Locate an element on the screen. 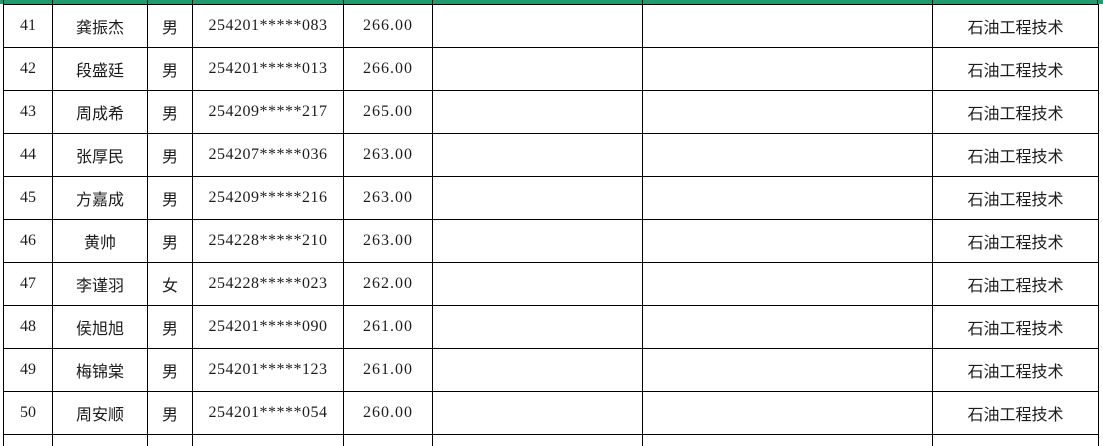 Image resolution: width=1103 pixels, height=446 pixels. exam-id-cell: 254209*****217 is located at coordinates (268, 112).